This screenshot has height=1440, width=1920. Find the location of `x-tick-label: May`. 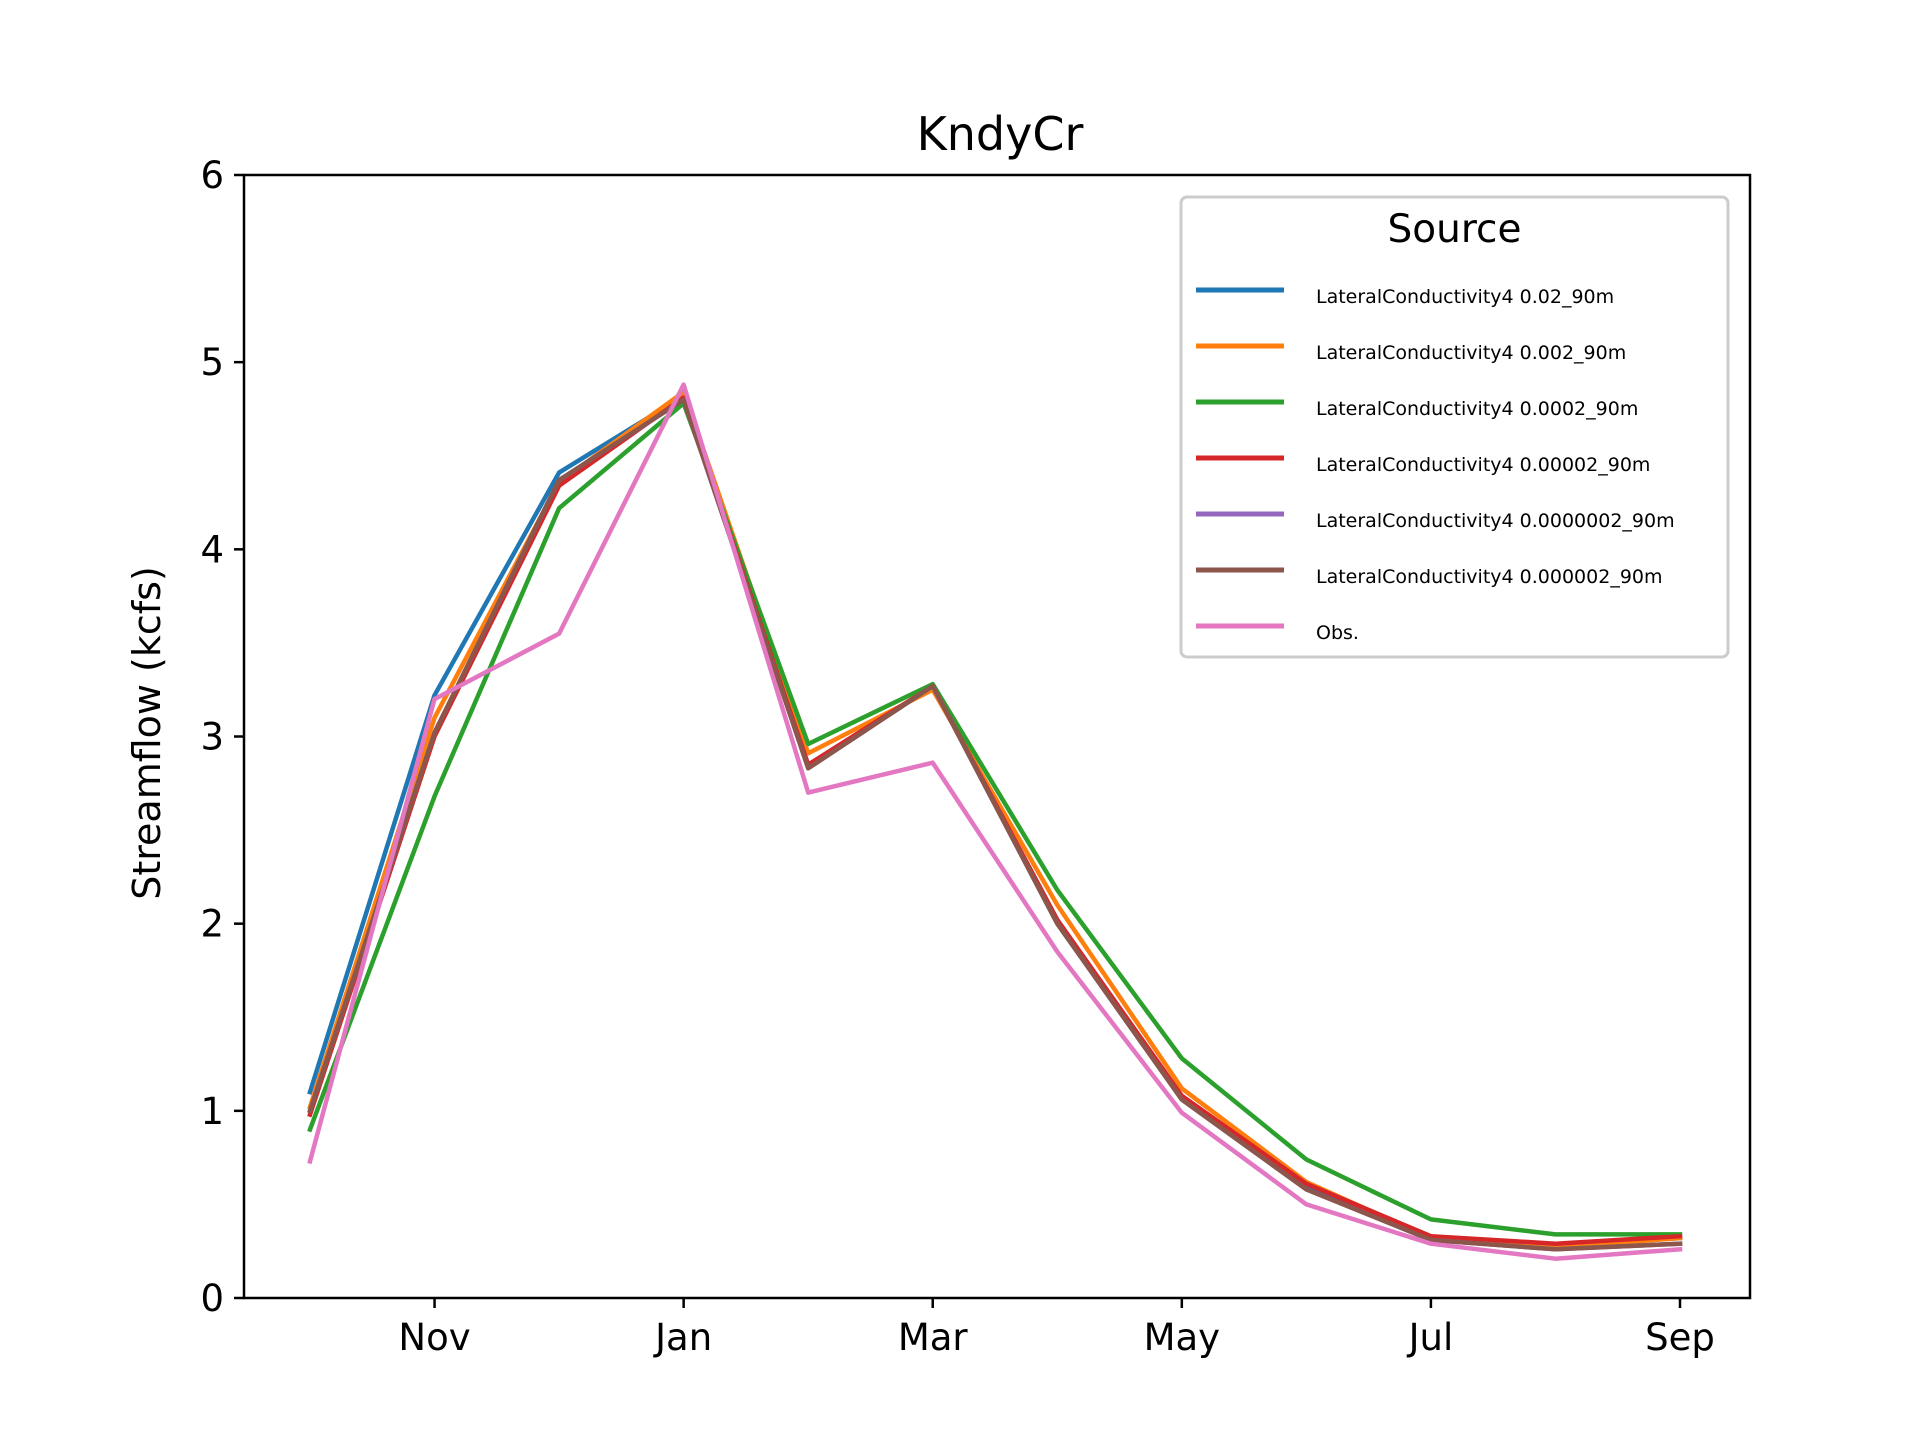

x-tick-label: May is located at coordinates (1182, 1337).